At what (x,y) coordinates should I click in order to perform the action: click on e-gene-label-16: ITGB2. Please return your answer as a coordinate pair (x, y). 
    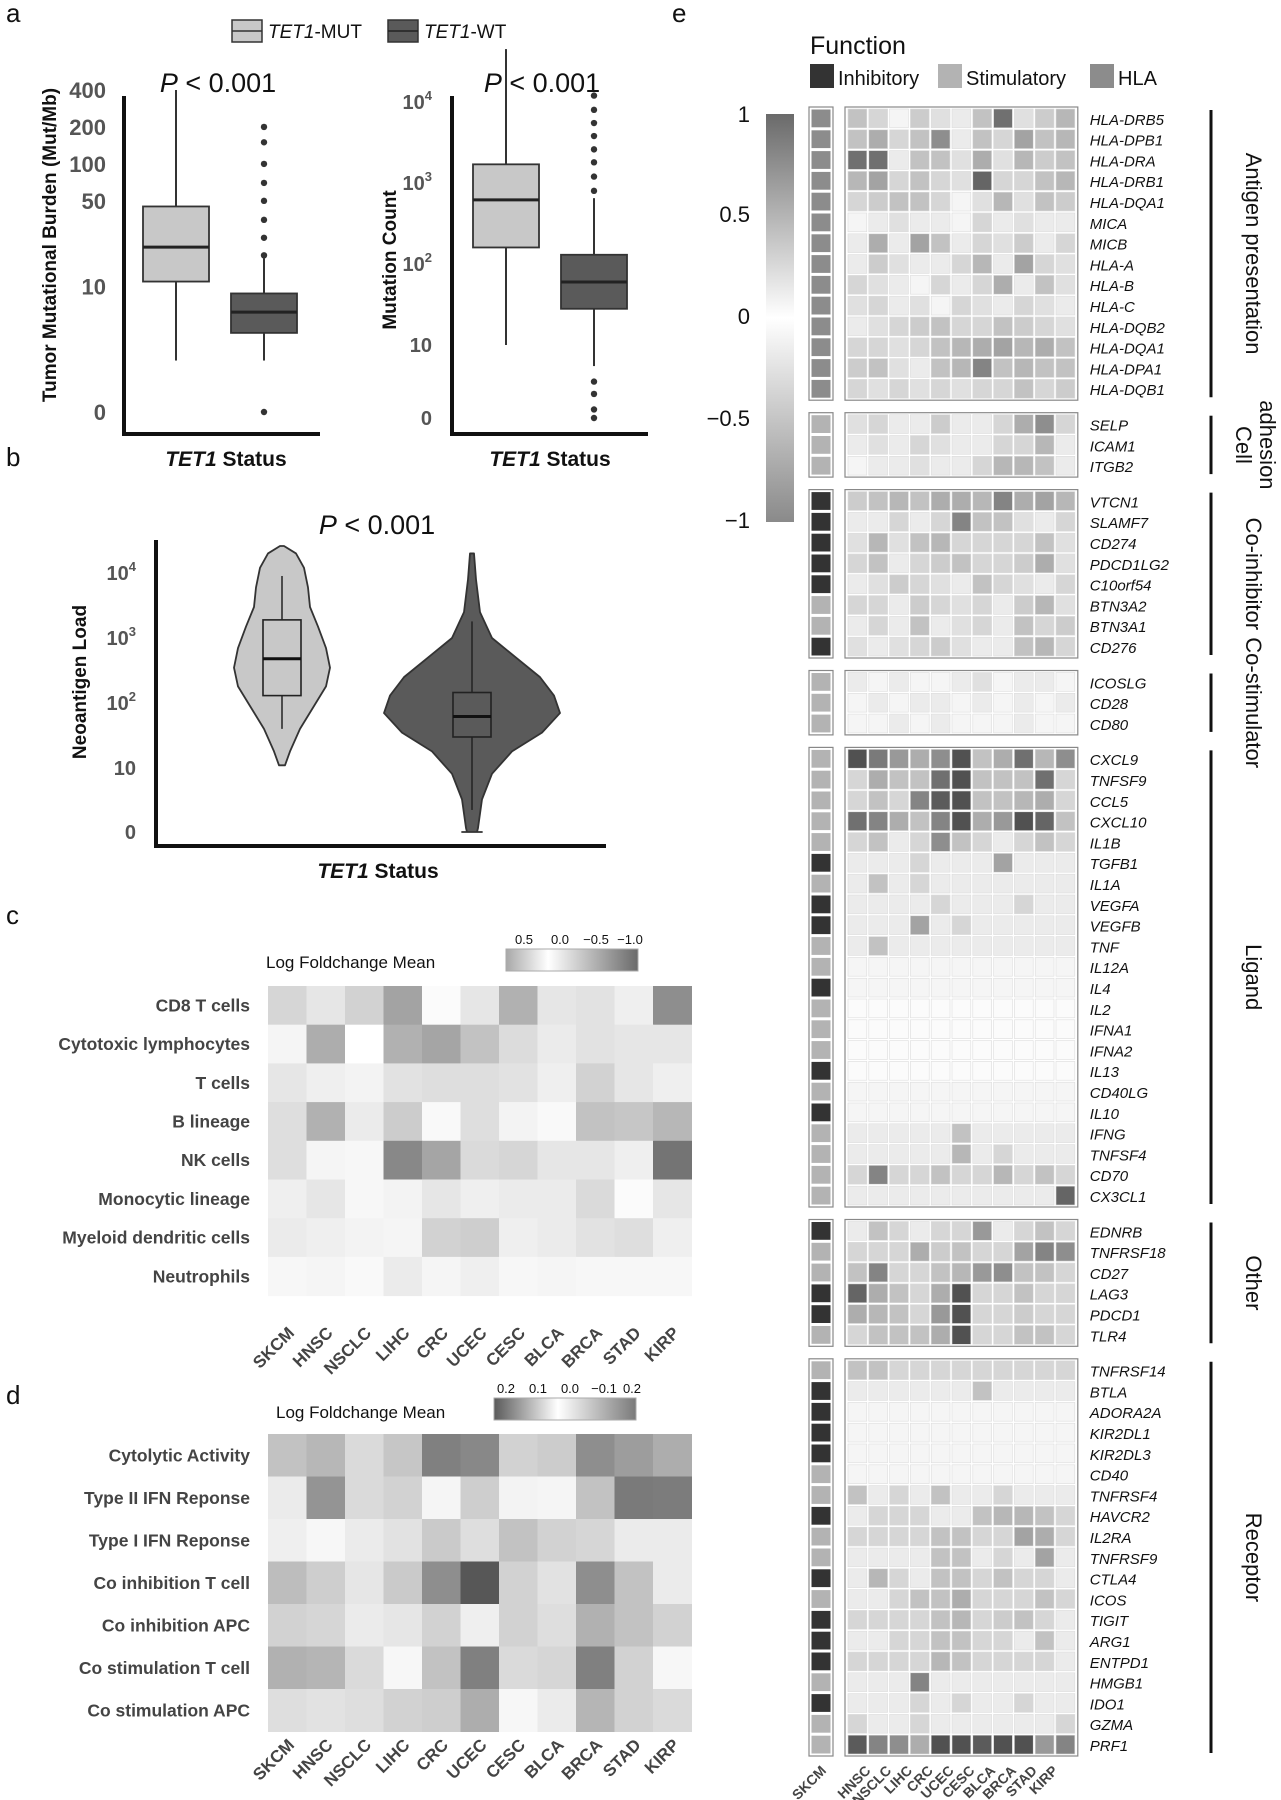
    Looking at the image, I should click on (1112, 467).